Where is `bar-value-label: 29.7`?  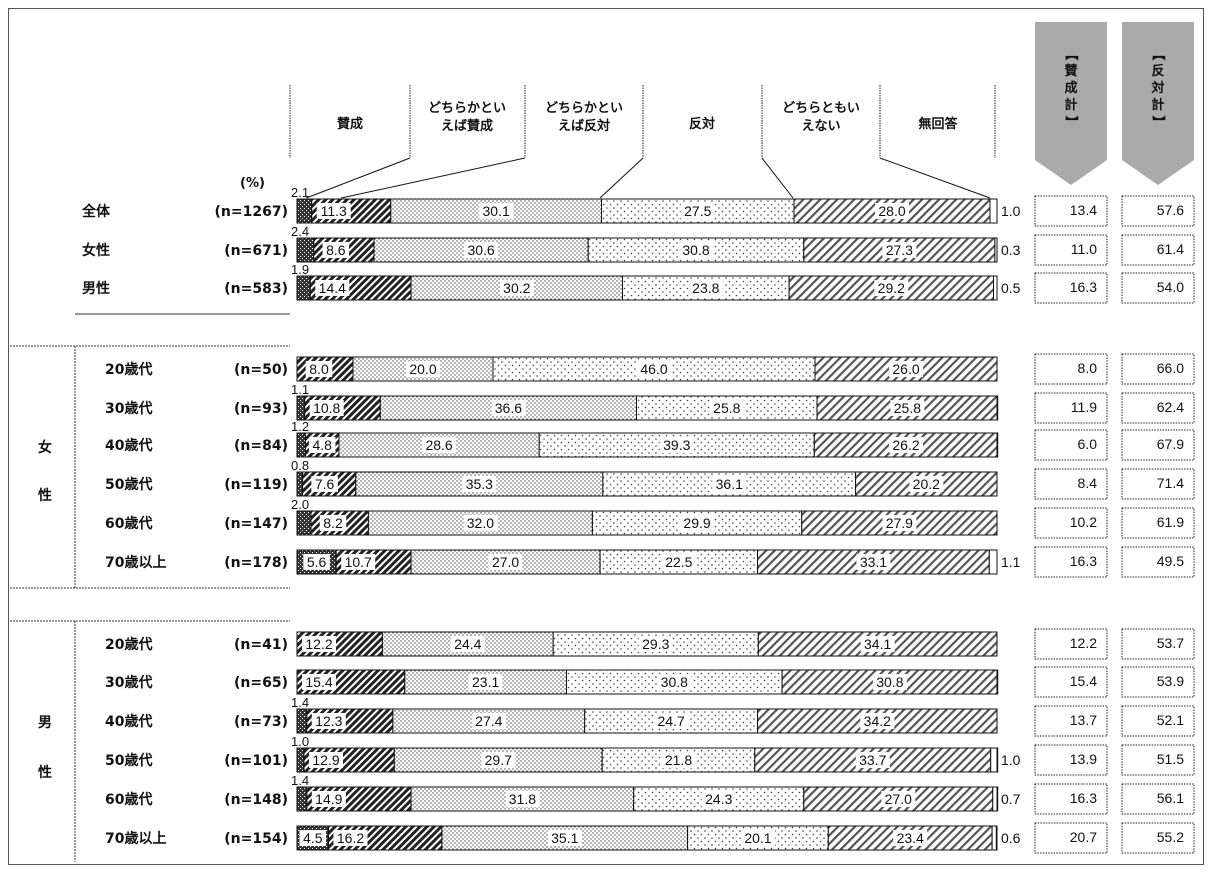
bar-value-label: 29.7 is located at coordinates (498, 760).